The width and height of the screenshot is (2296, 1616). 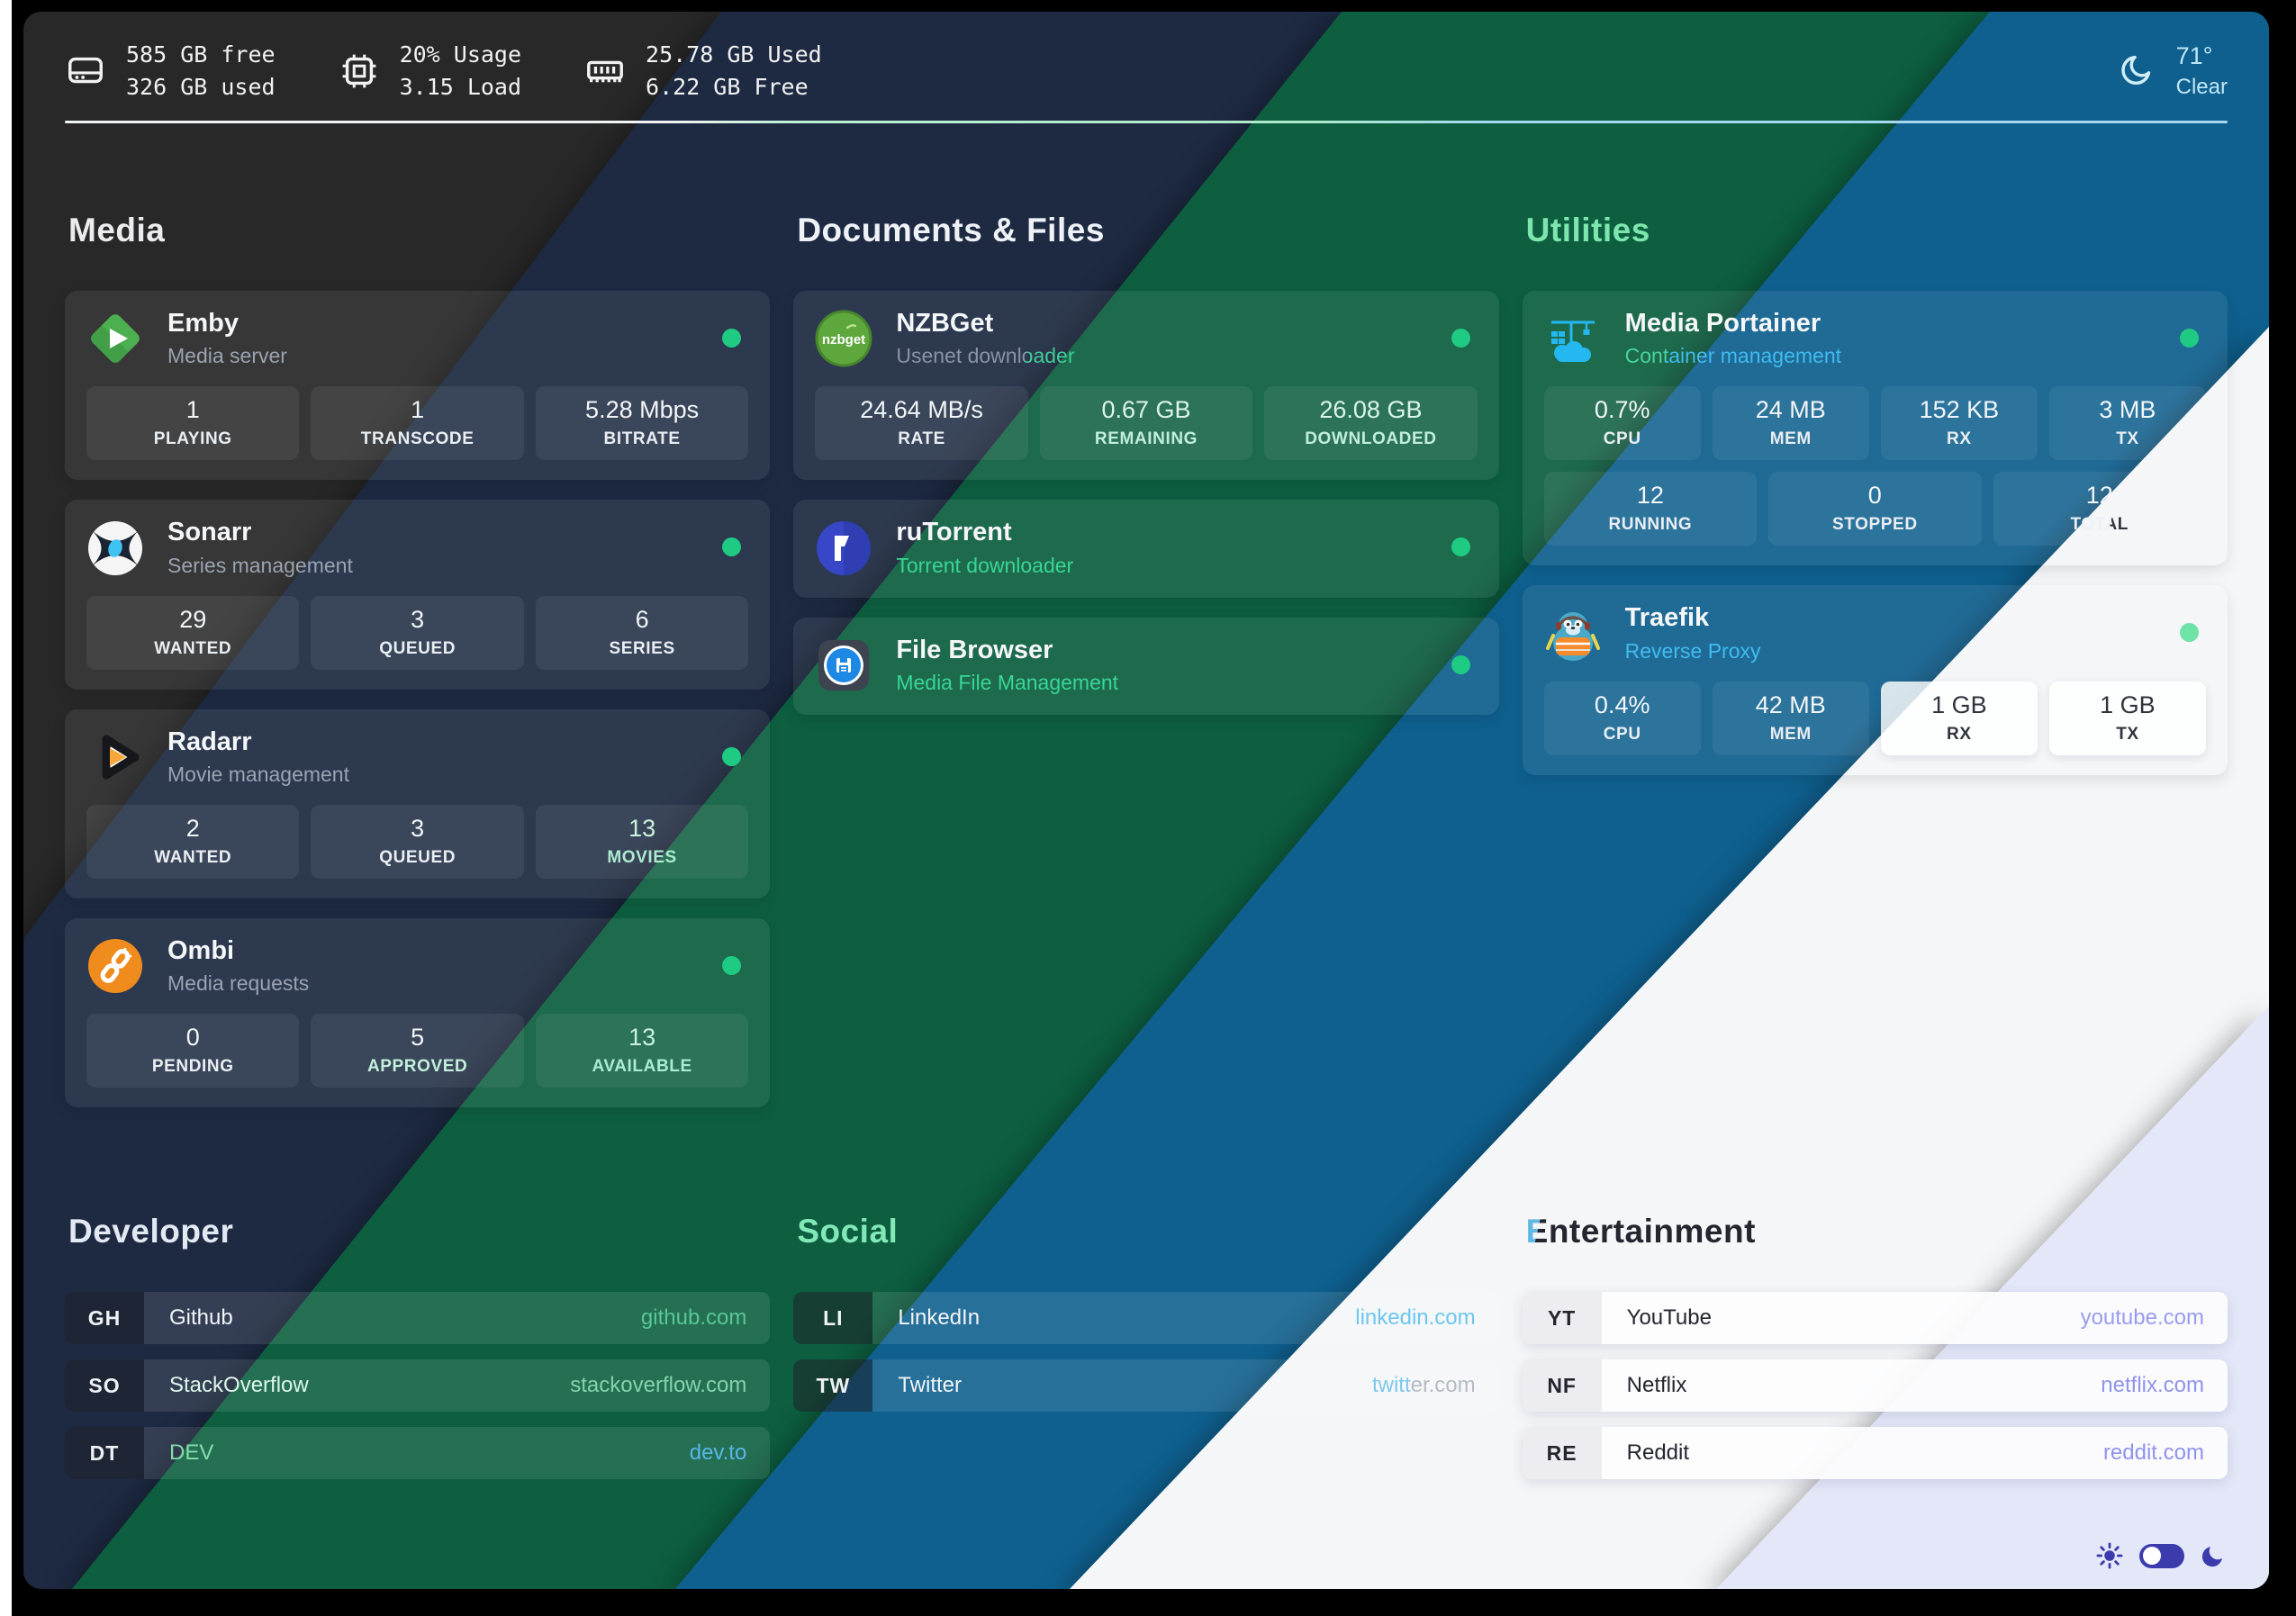 What do you see at coordinates (1875, 1453) in the screenshot?
I see `link-row-reddit: RE Reddit reddit.com` at bounding box center [1875, 1453].